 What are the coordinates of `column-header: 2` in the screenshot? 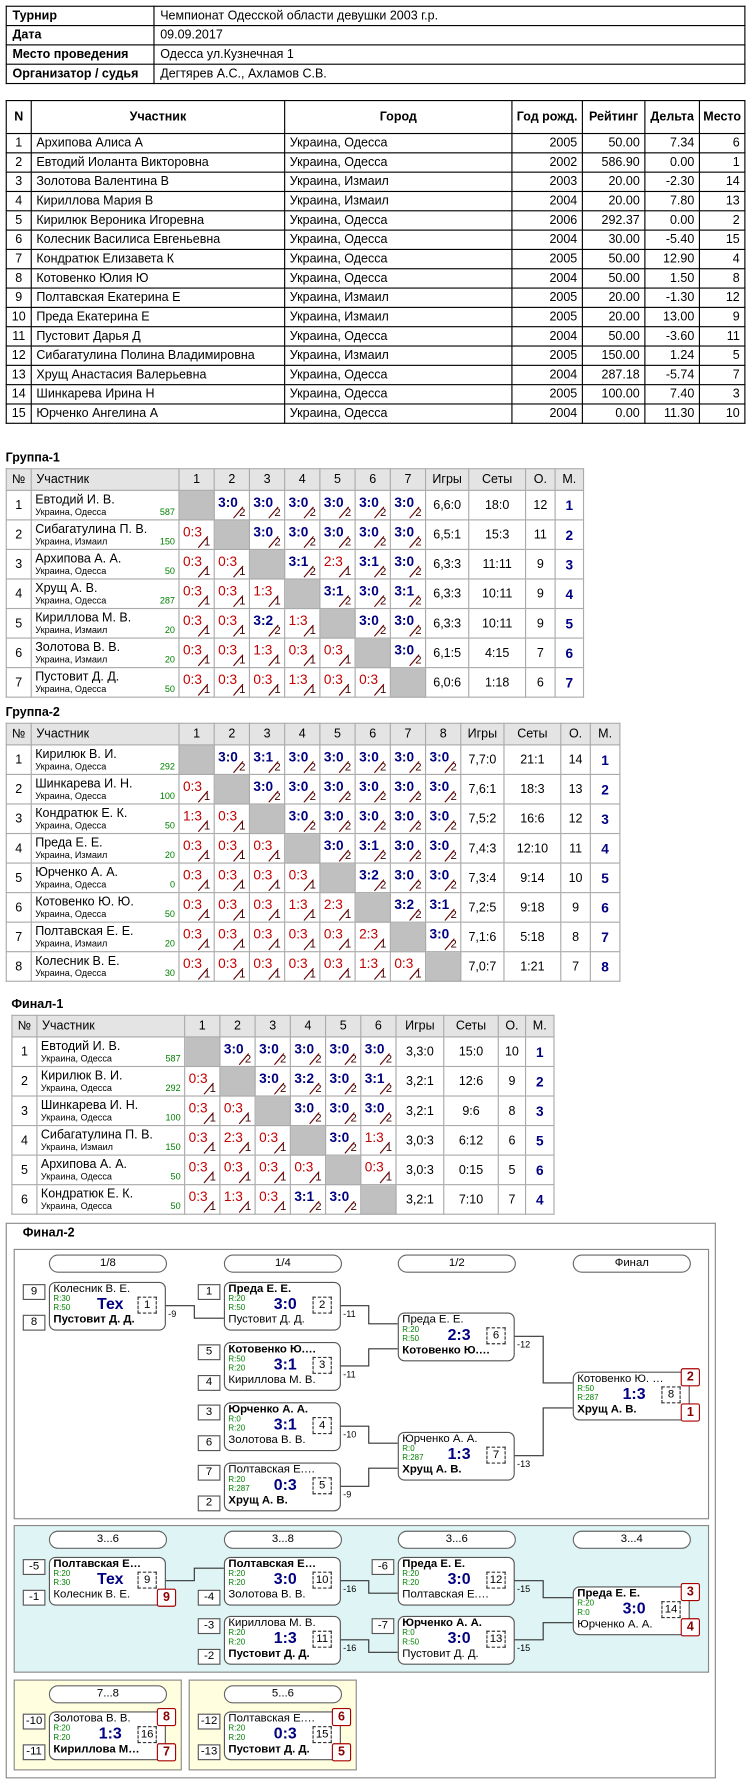 It's located at (237, 1026).